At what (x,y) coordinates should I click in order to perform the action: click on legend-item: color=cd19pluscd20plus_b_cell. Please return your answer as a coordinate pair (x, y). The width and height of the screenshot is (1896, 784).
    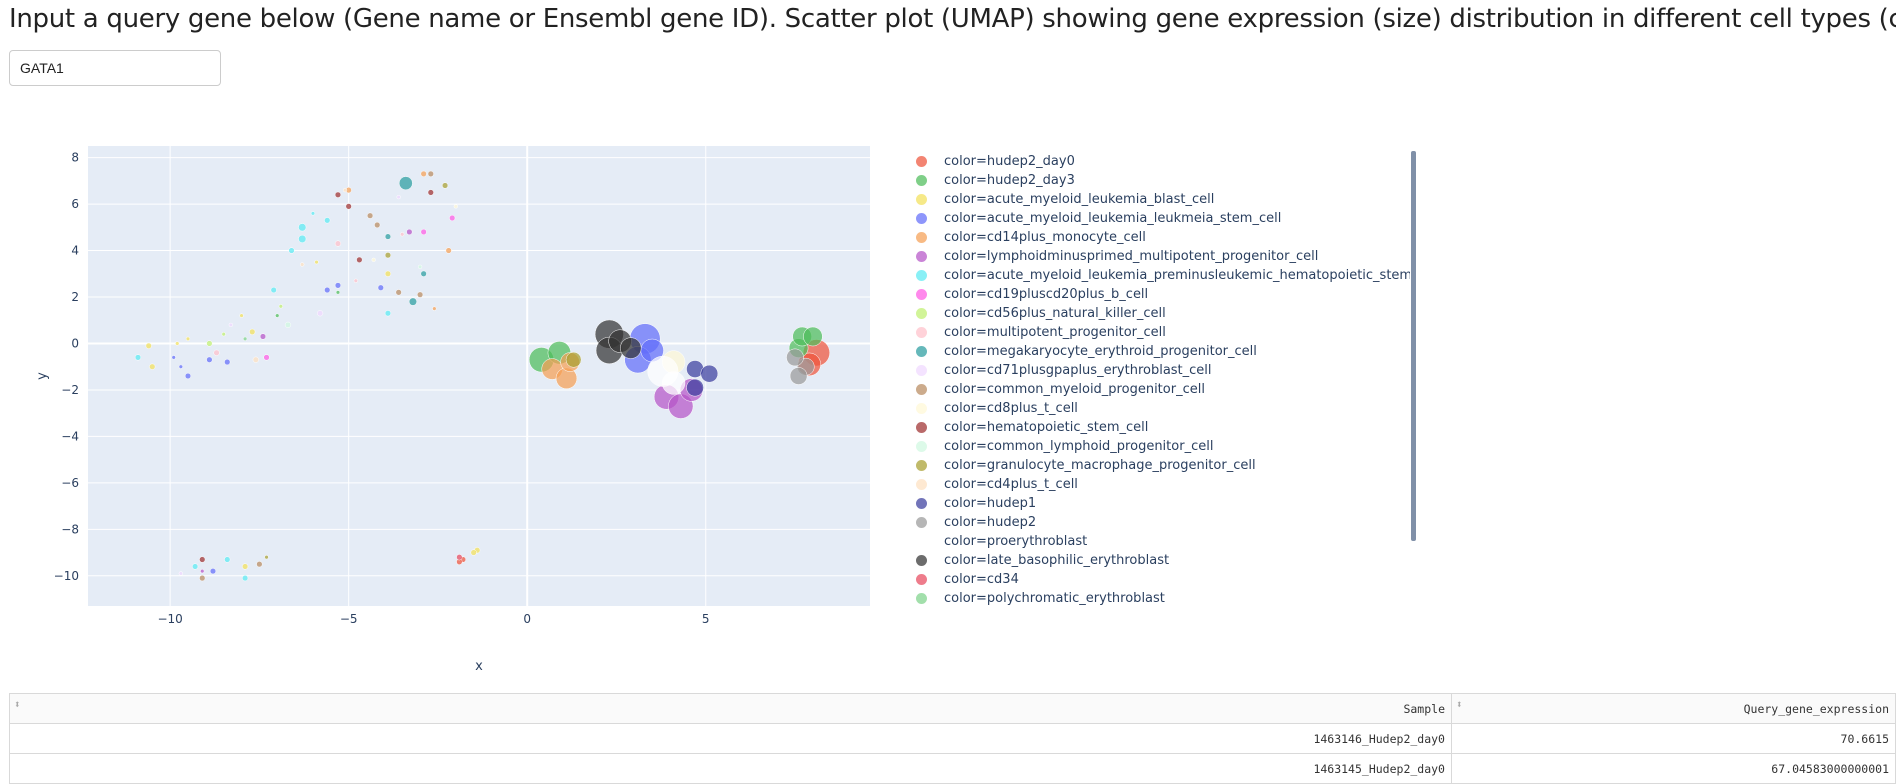
    Looking at the image, I should click on (1160, 294).